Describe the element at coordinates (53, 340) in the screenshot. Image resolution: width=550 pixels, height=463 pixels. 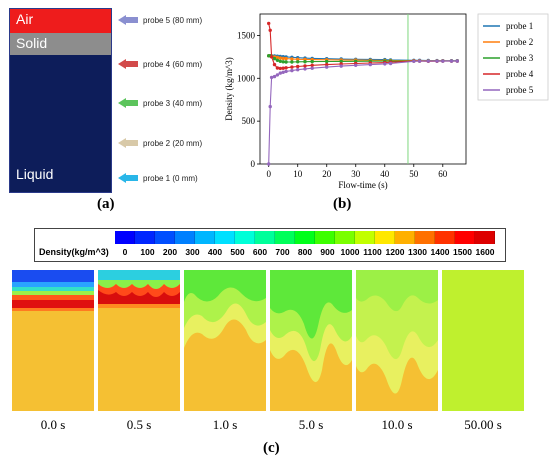
I see `contour-0s-image` at that location.